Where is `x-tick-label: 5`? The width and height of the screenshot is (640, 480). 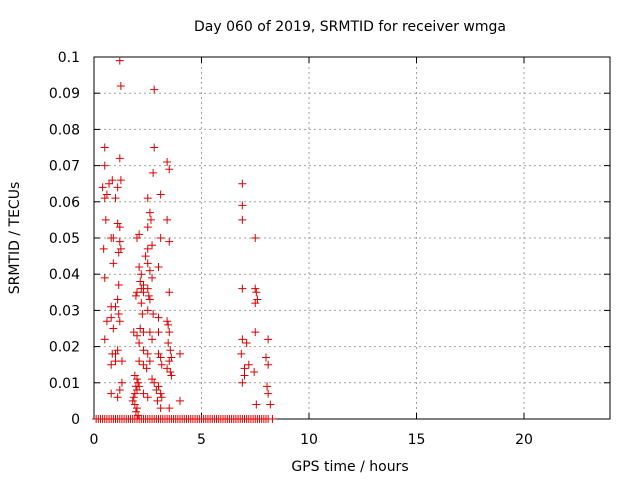
x-tick-label: 5 is located at coordinates (201, 440).